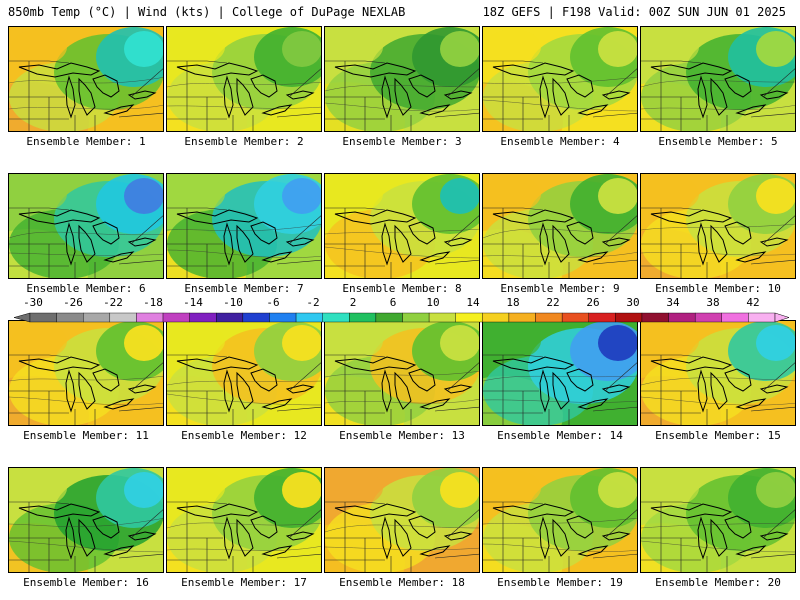  I want to click on colorbar-tick-label: -30, so click(33, 302).